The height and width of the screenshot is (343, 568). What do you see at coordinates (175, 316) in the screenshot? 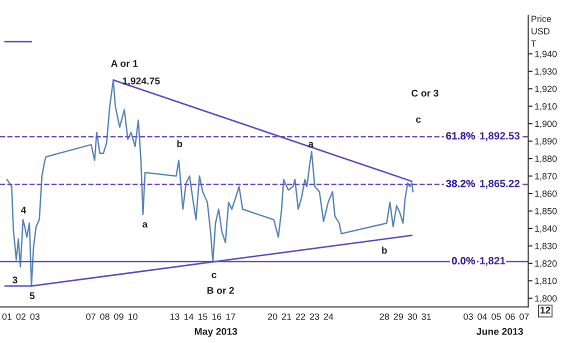
I see `x-tick-label: 13` at bounding box center [175, 316].